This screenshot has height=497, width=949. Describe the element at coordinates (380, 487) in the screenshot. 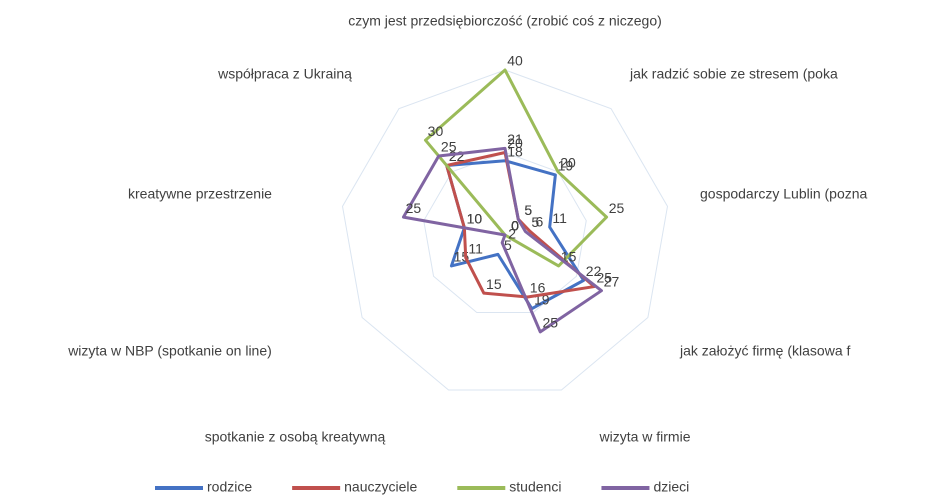

I see `legend-label: nauczyciele` at that location.